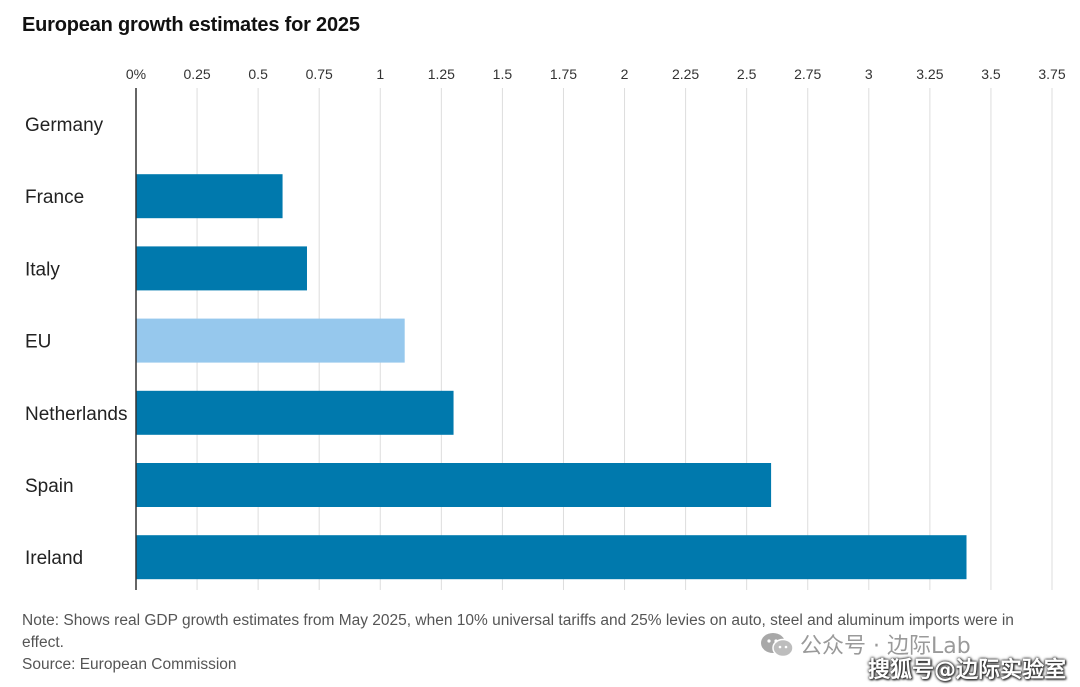 The image size is (1080, 687). I want to click on category-label: Italy, so click(42, 269).